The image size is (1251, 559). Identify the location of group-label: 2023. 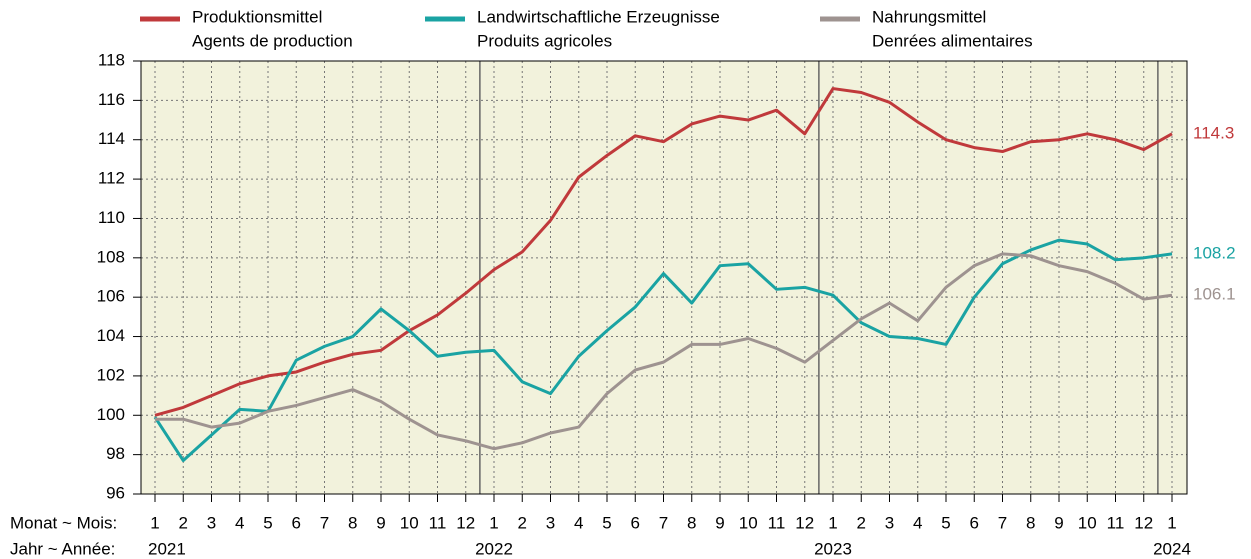
(833, 548).